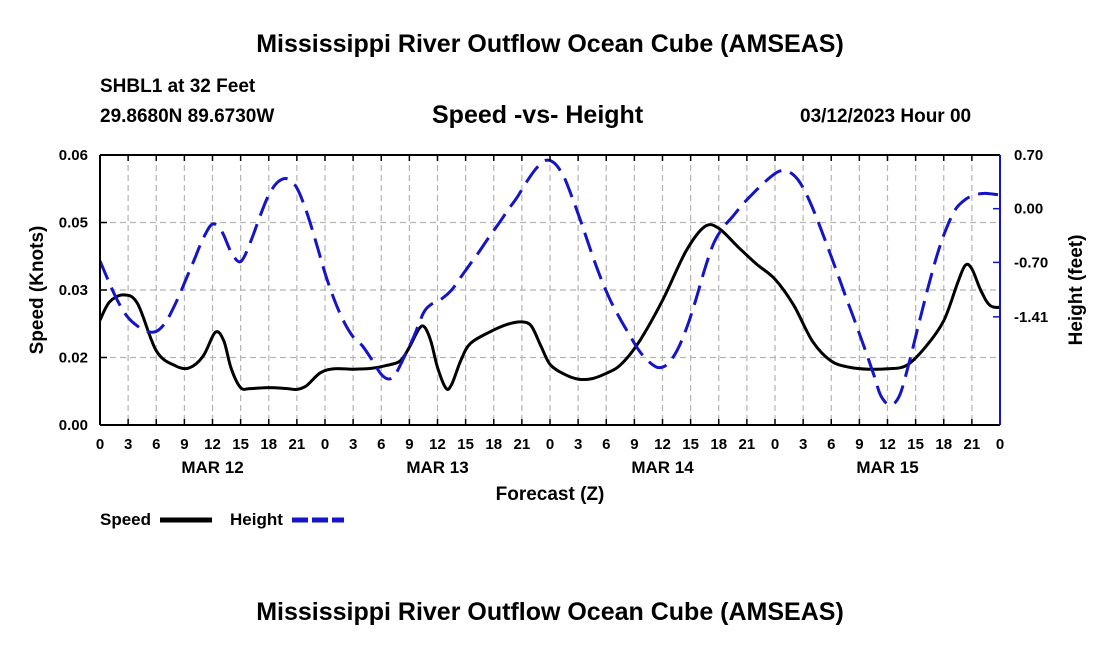 The height and width of the screenshot is (650, 1100). I want to click on y-left-tick-label: 0.05, so click(73, 223).